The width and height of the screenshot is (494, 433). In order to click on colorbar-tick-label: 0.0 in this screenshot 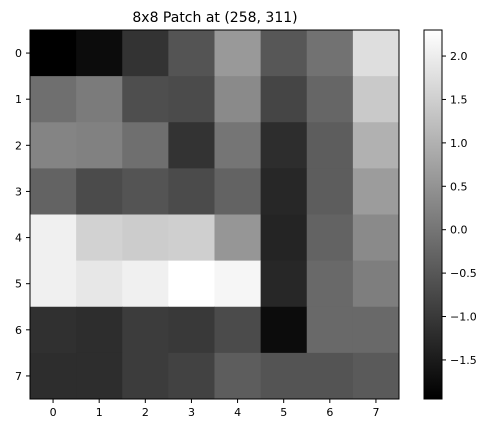, I will do `click(459, 230)`.